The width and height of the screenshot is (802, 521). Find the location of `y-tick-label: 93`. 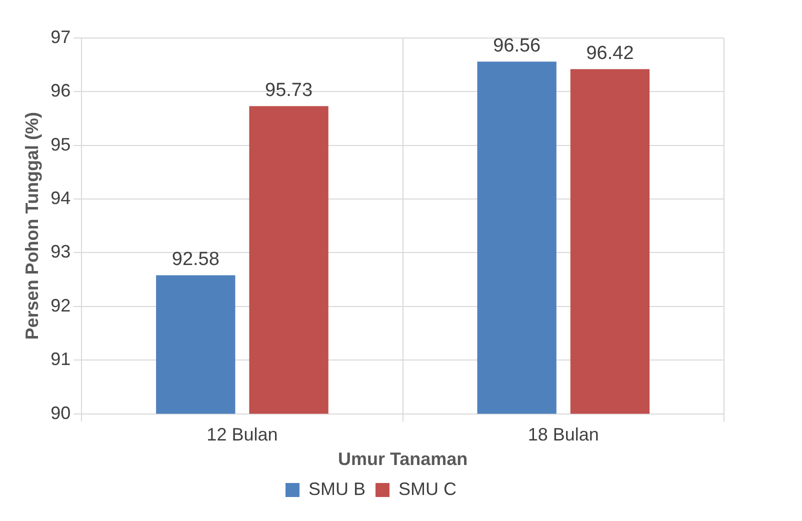

y-tick-label: 93 is located at coordinates (60, 252).